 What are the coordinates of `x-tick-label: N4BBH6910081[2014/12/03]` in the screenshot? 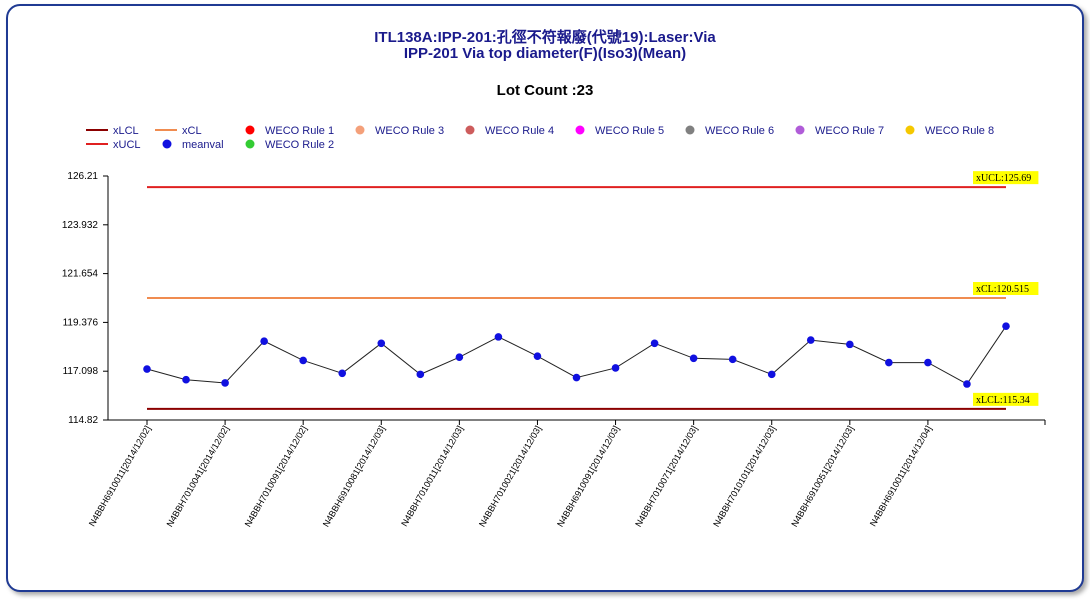 It's located at (354, 476).